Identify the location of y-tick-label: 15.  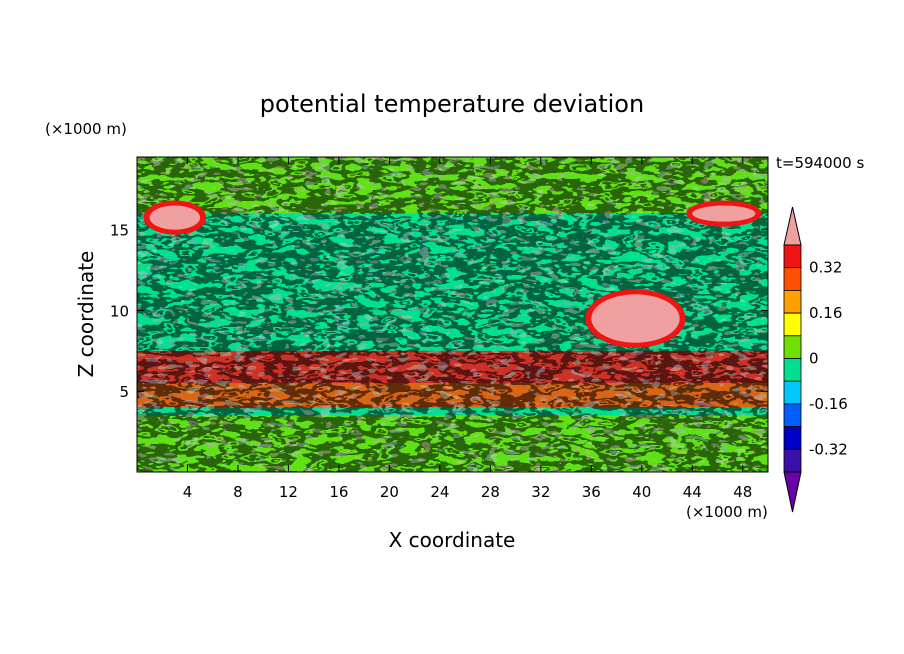
(119, 231).